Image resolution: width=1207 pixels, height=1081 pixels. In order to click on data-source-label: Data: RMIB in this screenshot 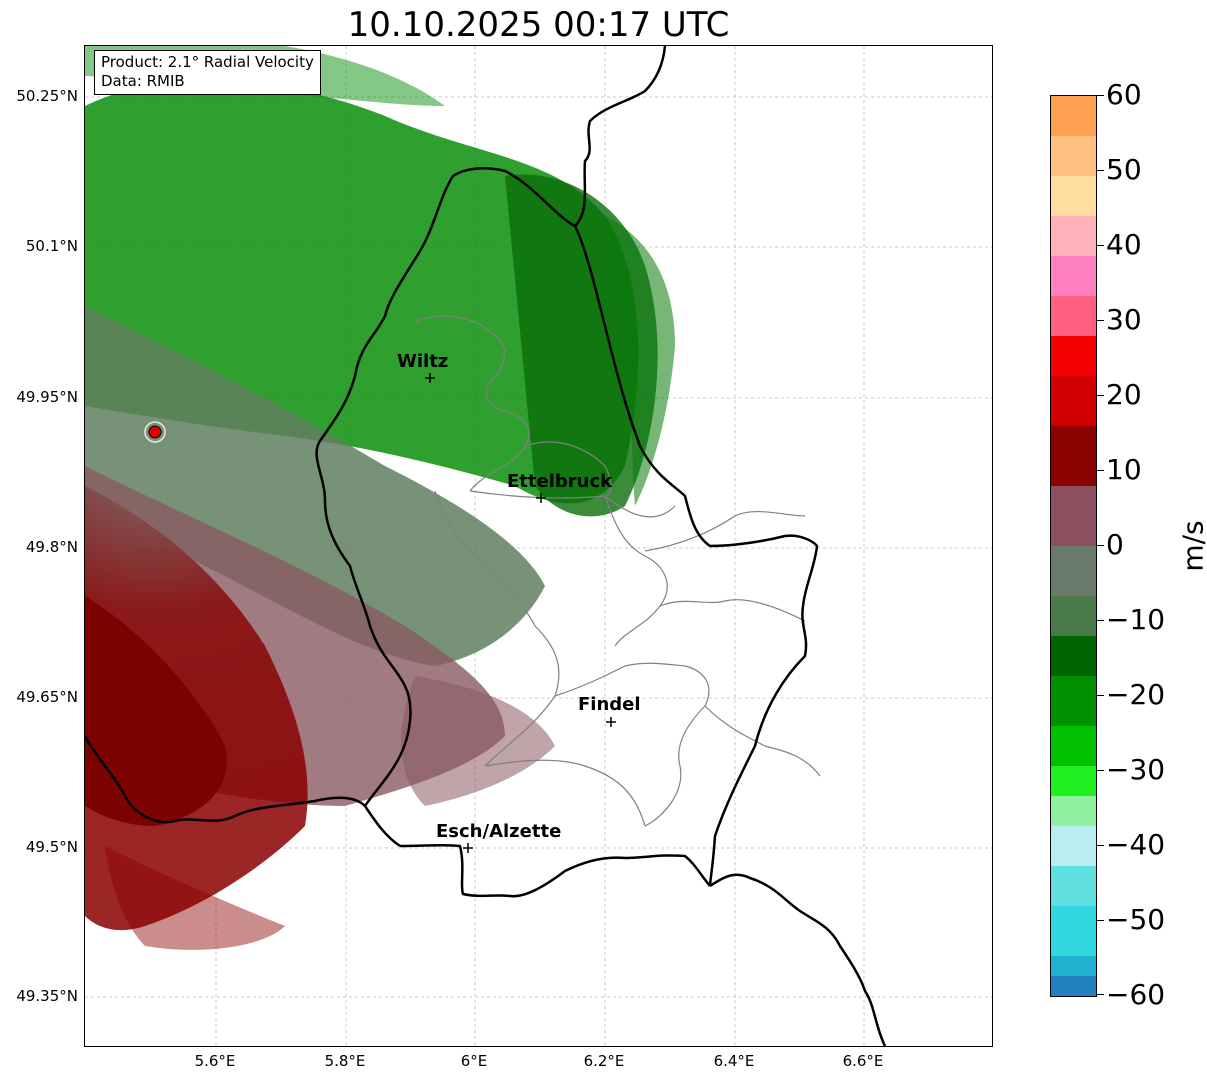, I will do `click(143, 81)`.